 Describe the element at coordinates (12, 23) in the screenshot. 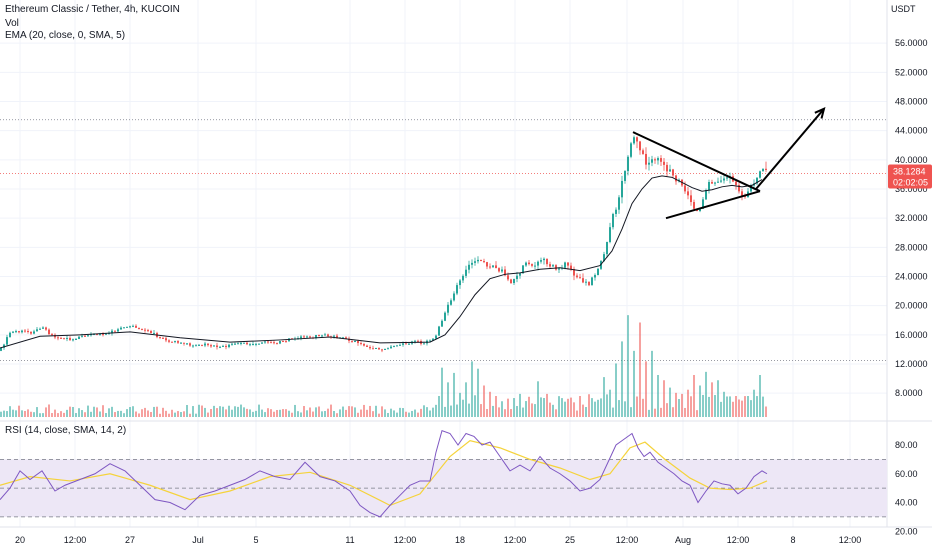

I see `volume-label: Vol` at that location.